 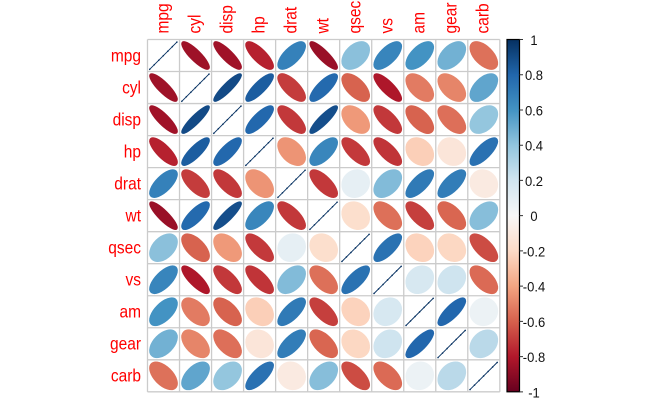 What do you see at coordinates (534, 251) in the screenshot?
I see `svg-text: -0.2` at bounding box center [534, 251].